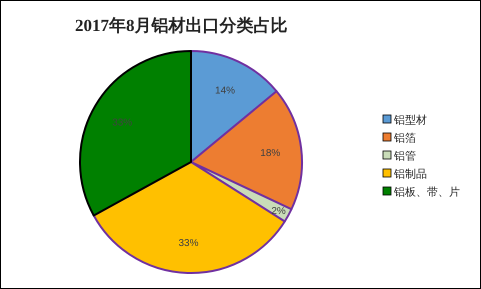  Describe the element at coordinates (404, 138) in the screenshot. I see `legend-label: 铝箔` at that location.